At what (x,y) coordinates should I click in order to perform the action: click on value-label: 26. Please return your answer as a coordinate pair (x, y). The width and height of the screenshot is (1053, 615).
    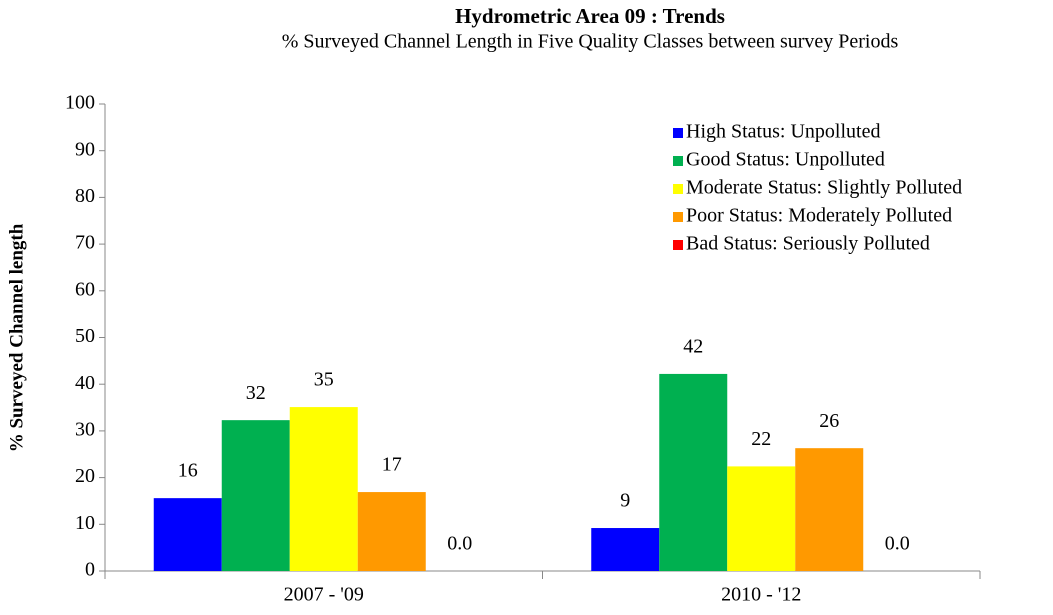
    Looking at the image, I should click on (829, 421).